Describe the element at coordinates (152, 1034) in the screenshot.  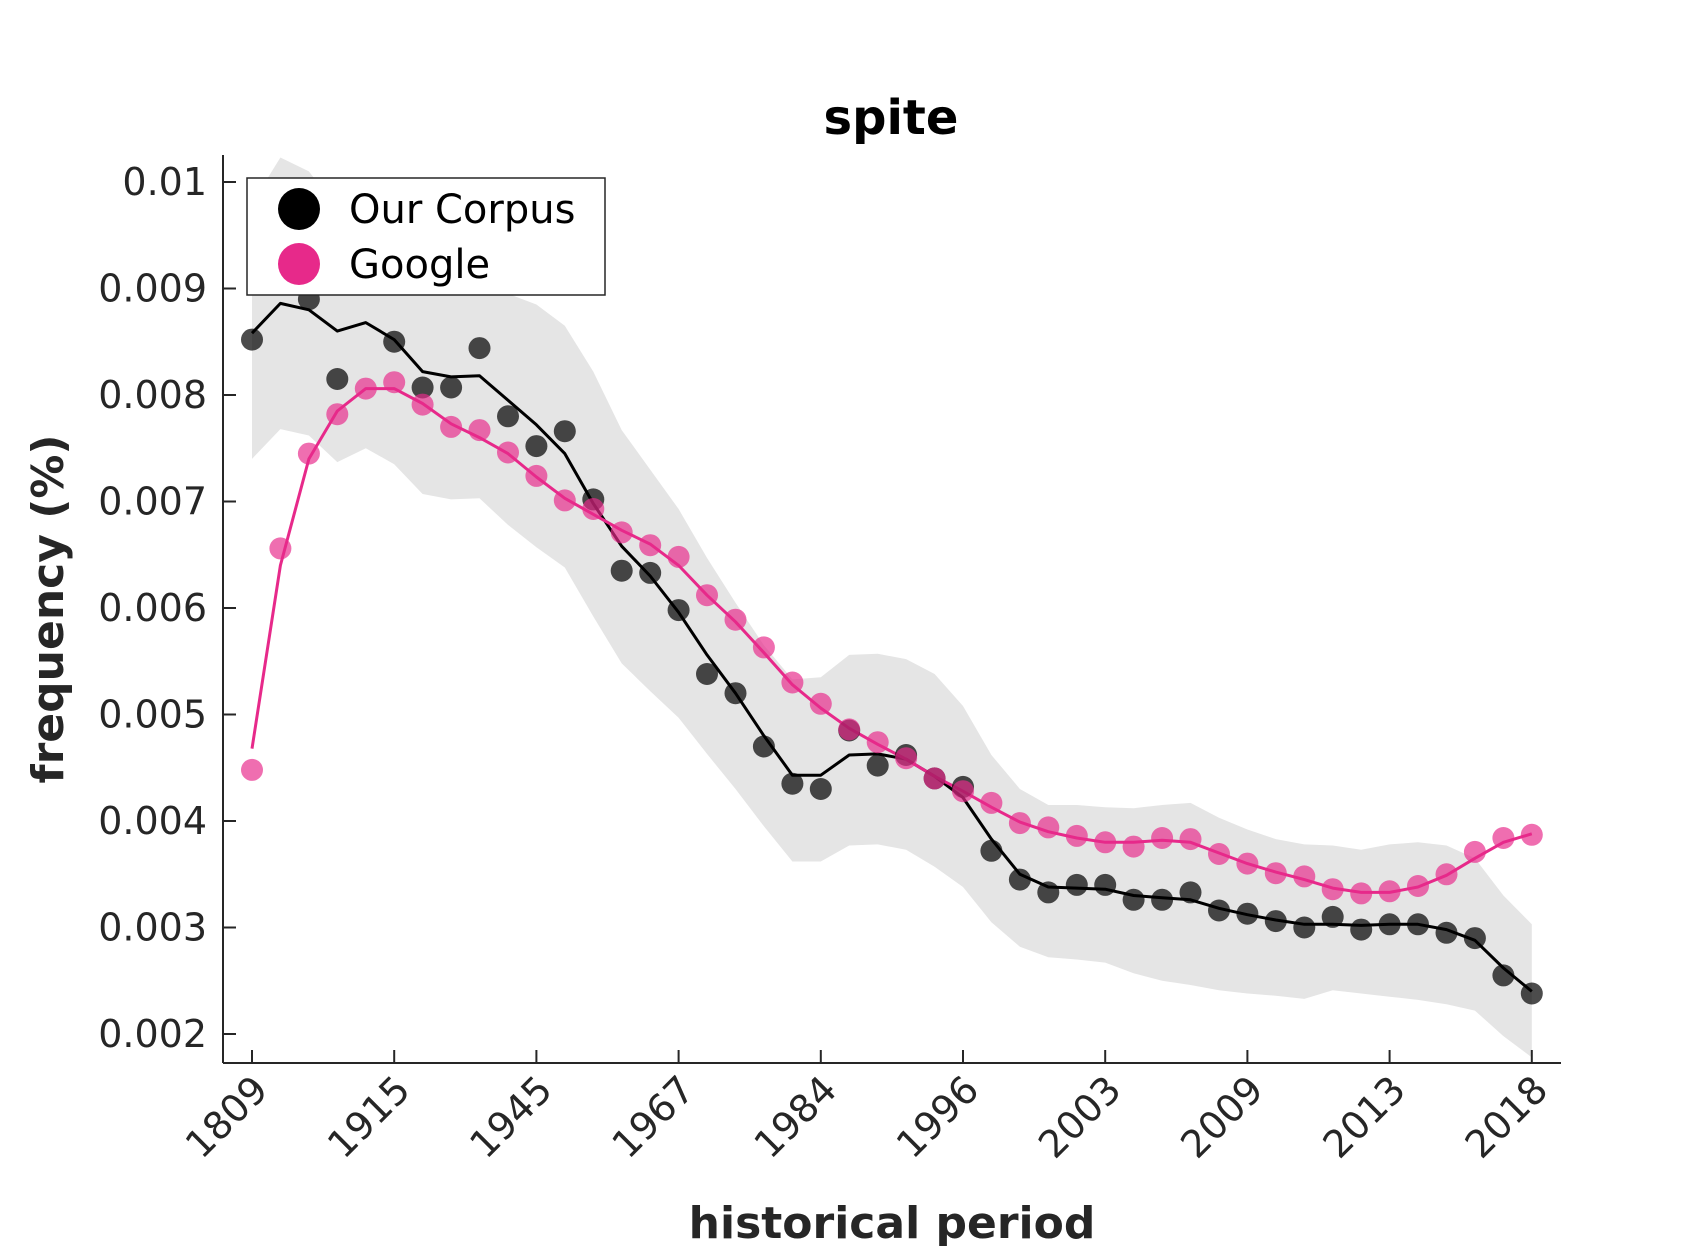
I see `y-tick-label: 0.002` at that location.